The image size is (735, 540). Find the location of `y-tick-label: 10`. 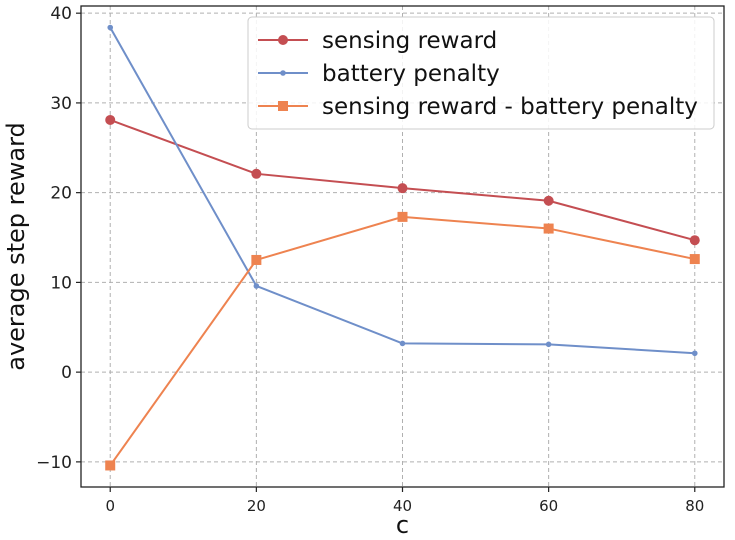

y-tick-label: 10 is located at coordinates (61, 283).